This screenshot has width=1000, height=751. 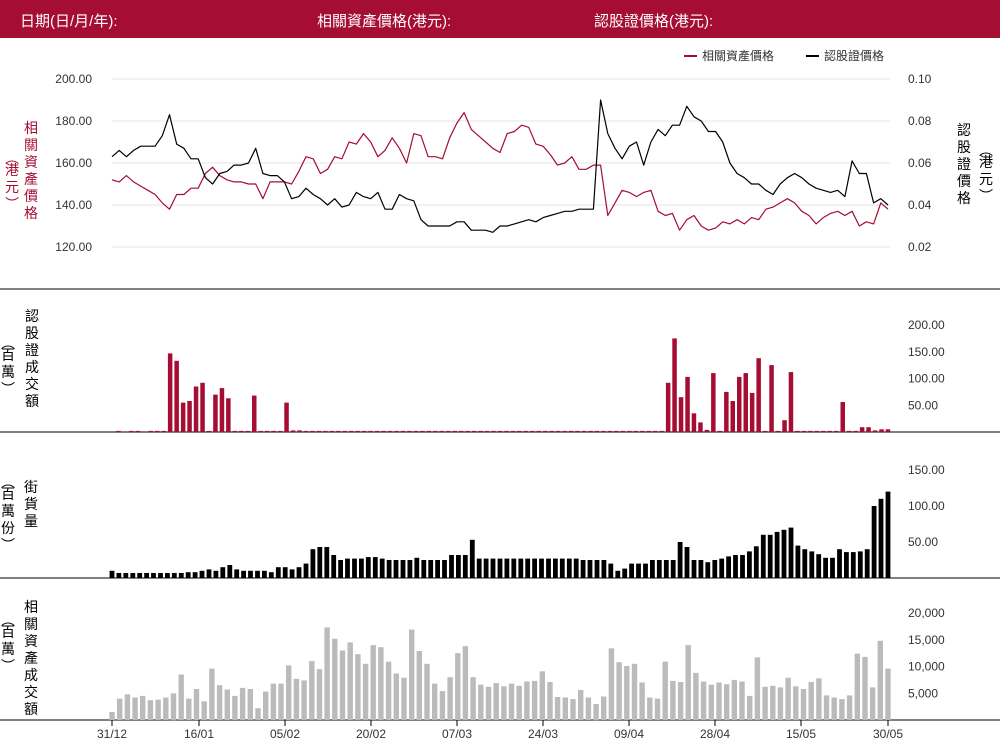 I want to click on underlying-turnover-y-unit: ︵百萬︶, so click(x=8, y=643).